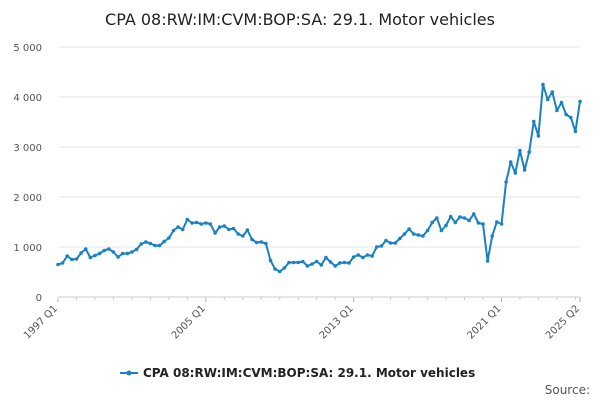 This screenshot has width=600, height=400. Describe the element at coordinates (567, 390) in the screenshot. I see `source-label: Source:` at that location.